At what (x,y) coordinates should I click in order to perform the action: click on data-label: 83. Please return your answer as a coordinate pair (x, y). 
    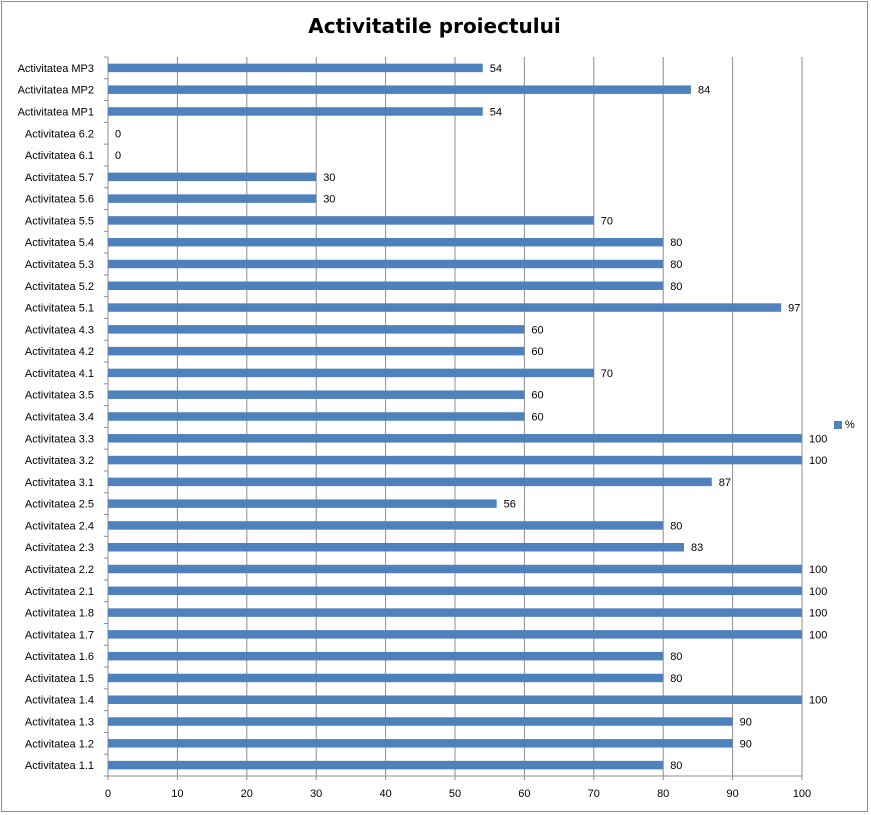
    Looking at the image, I should click on (697, 548).